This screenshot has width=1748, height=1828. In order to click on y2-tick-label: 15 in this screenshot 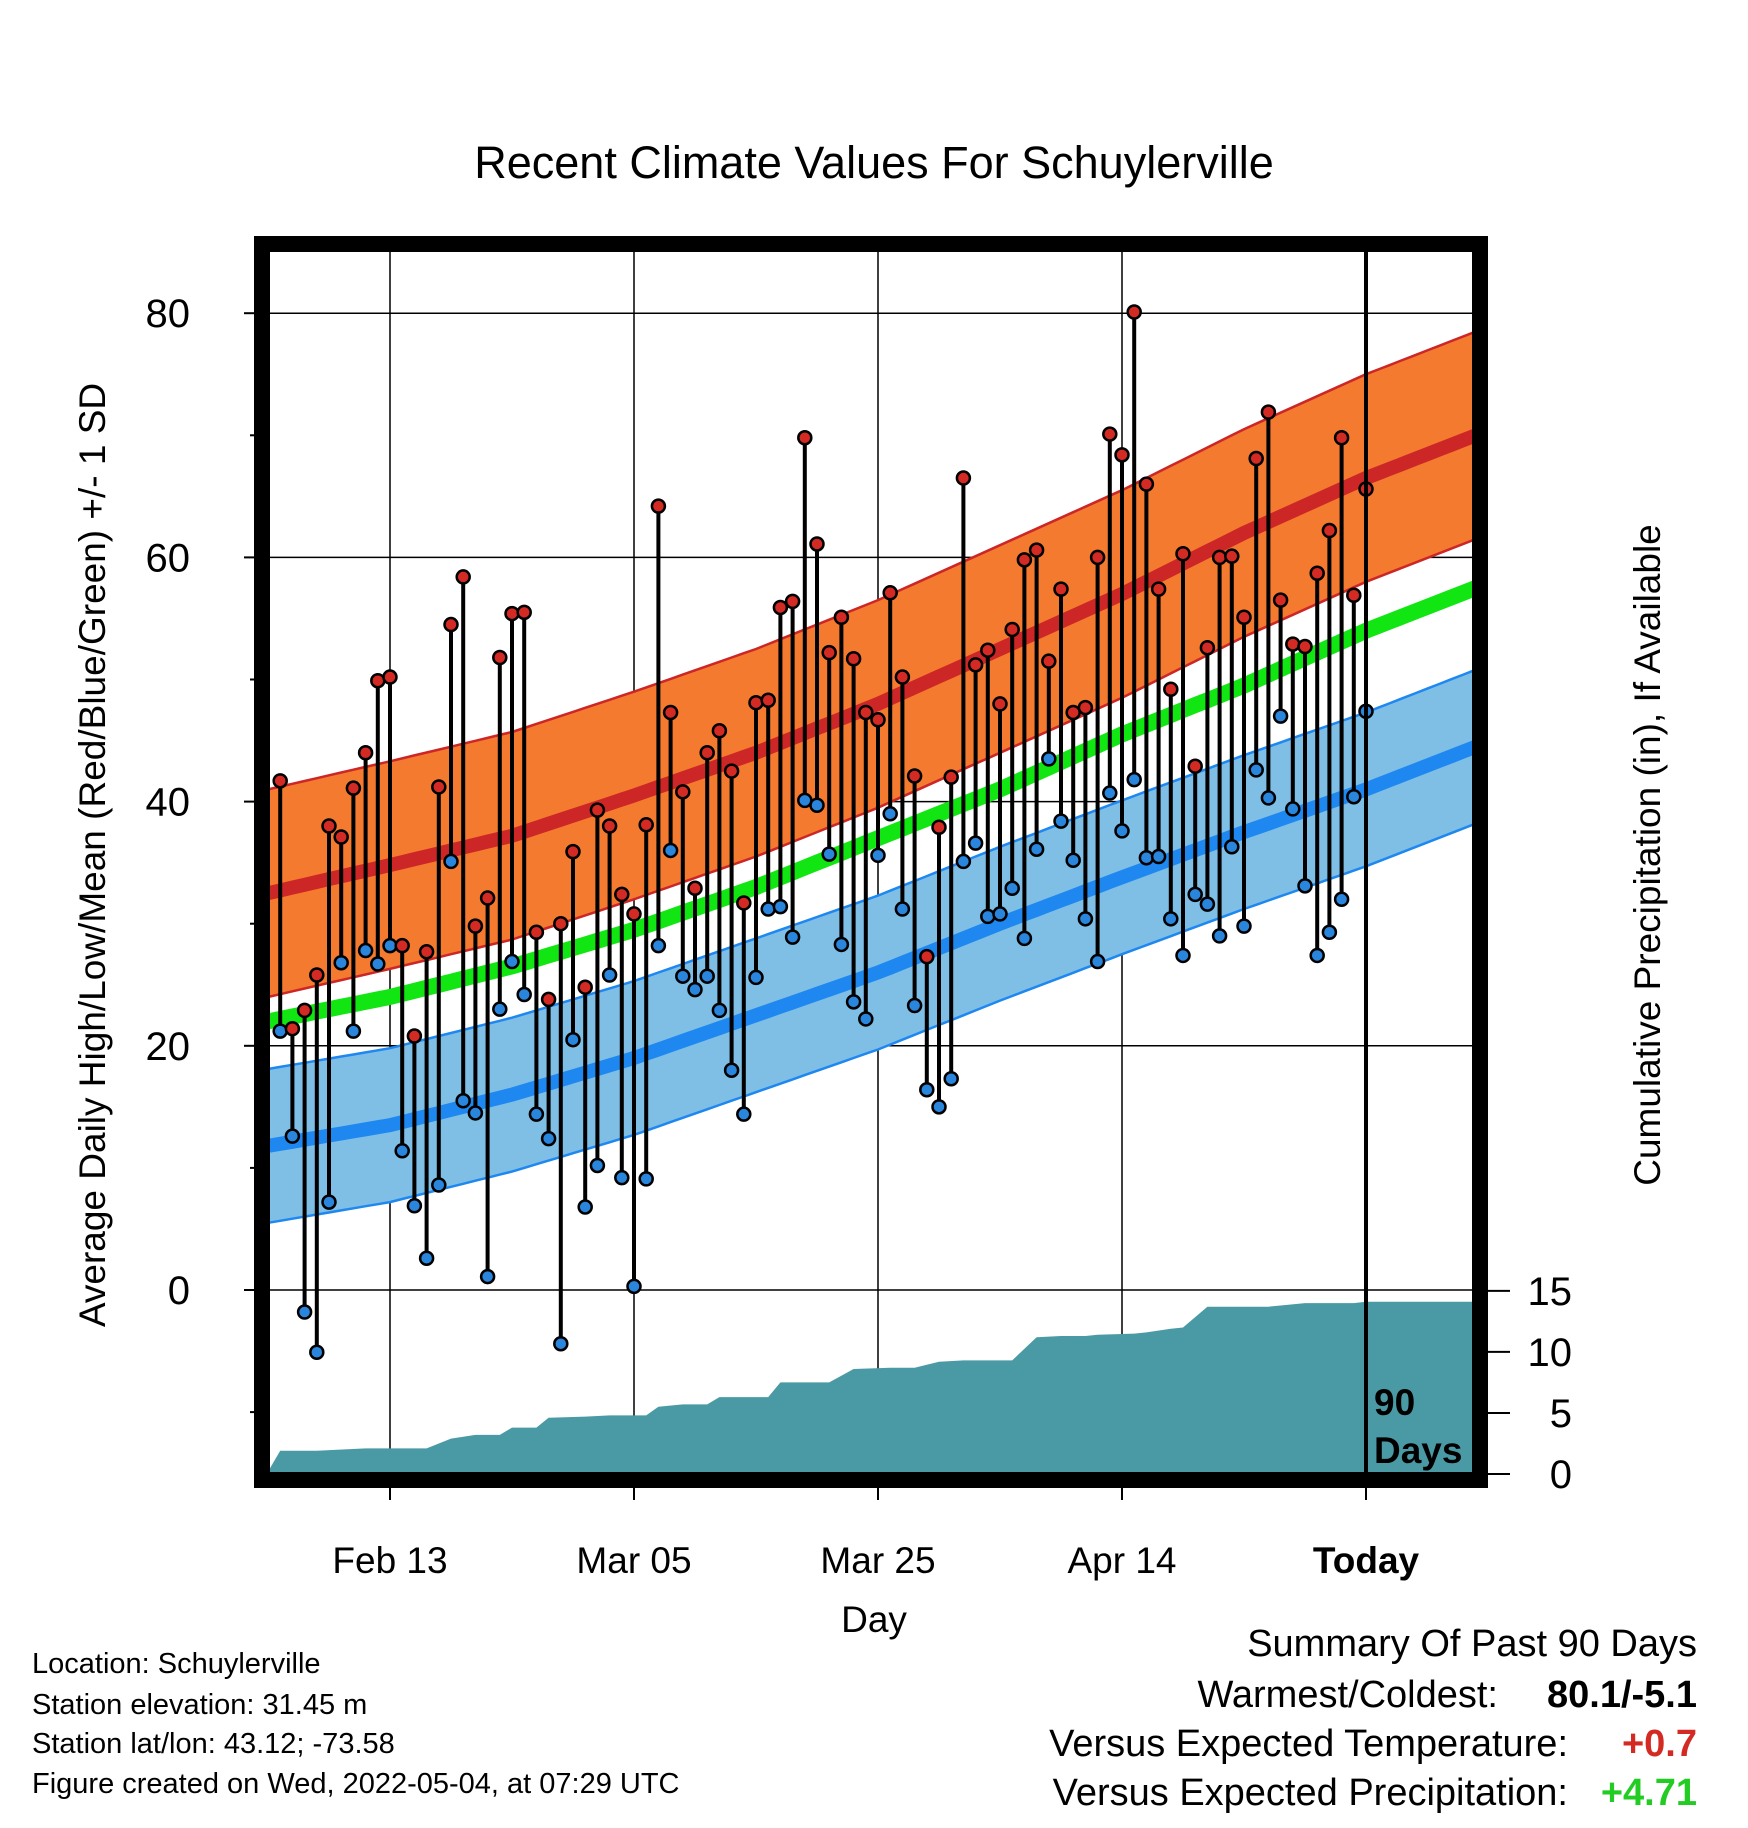, I will do `click(1550, 1292)`.